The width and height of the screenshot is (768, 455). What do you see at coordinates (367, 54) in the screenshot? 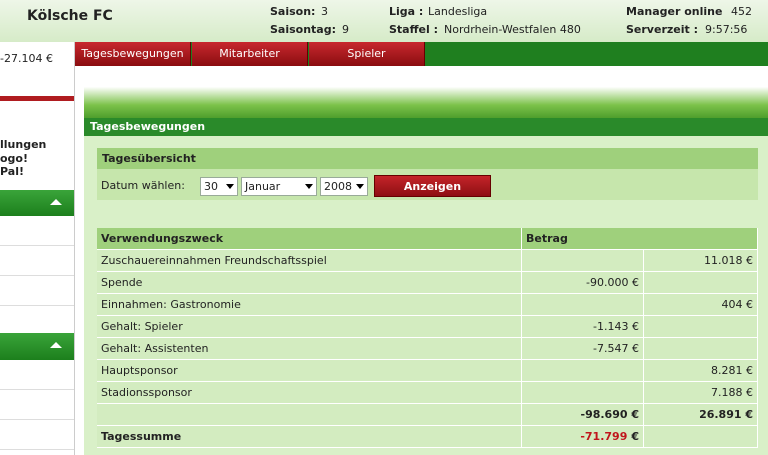
I see `tab: Spieler` at bounding box center [367, 54].